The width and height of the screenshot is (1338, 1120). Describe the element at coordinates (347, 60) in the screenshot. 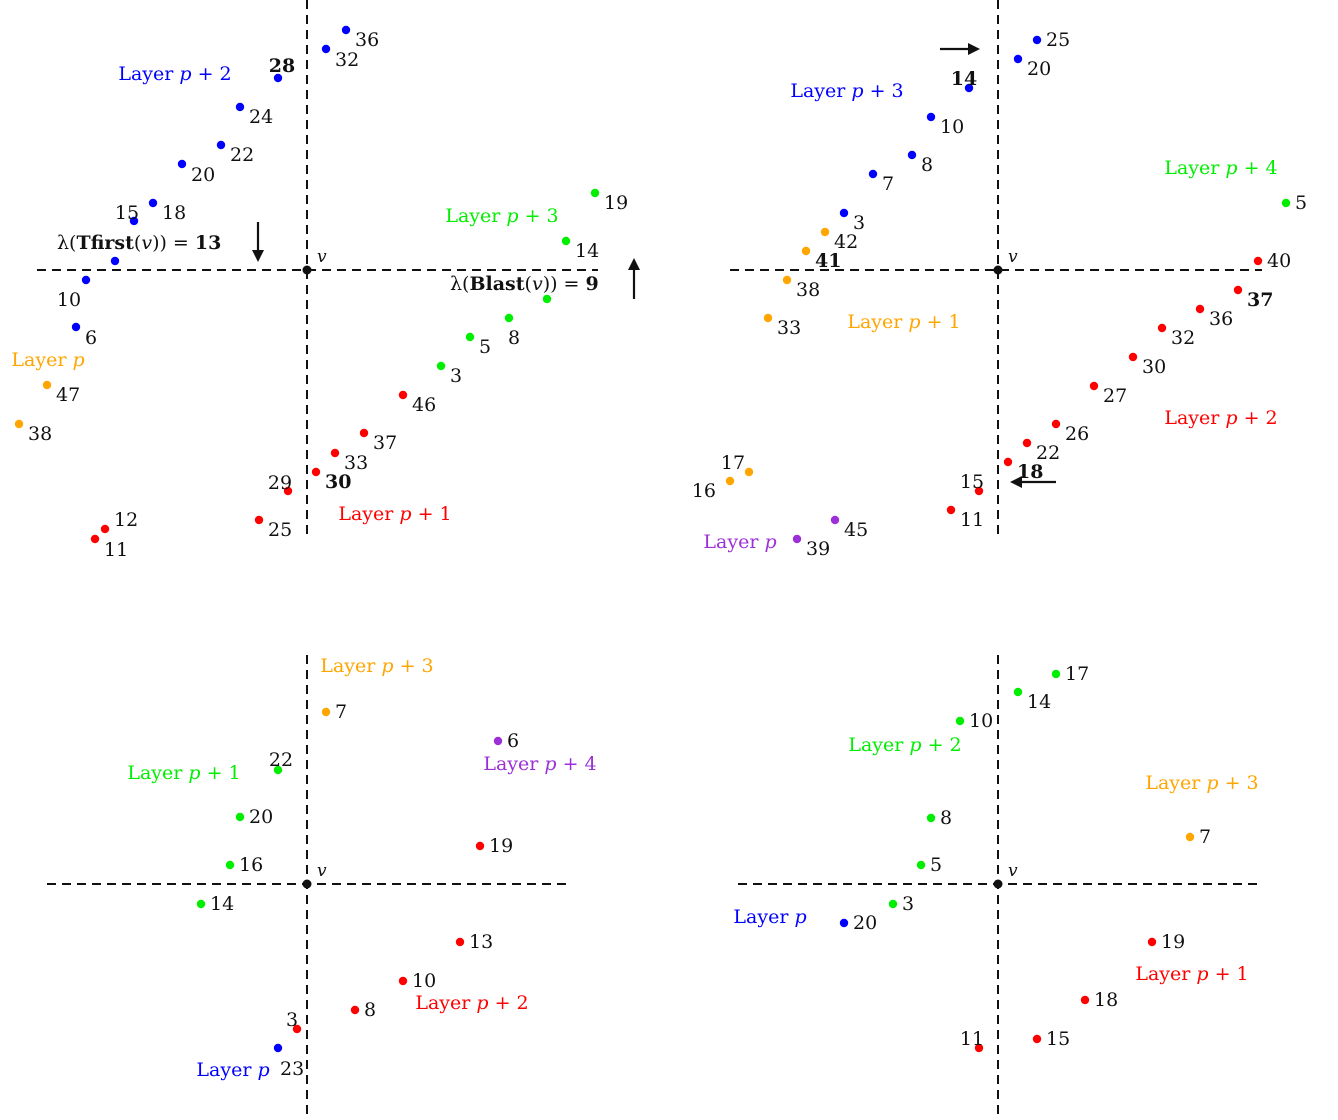

I see `point-label: 32` at that location.